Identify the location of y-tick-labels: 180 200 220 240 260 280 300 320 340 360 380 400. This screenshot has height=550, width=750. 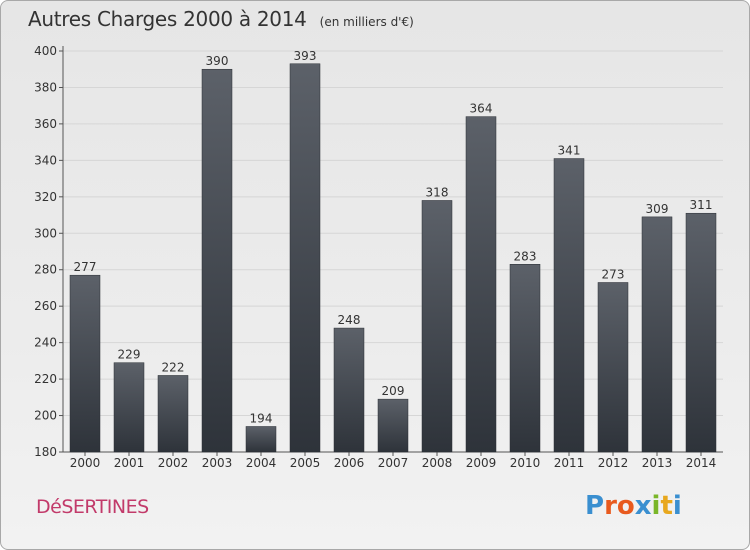
(45, 251).